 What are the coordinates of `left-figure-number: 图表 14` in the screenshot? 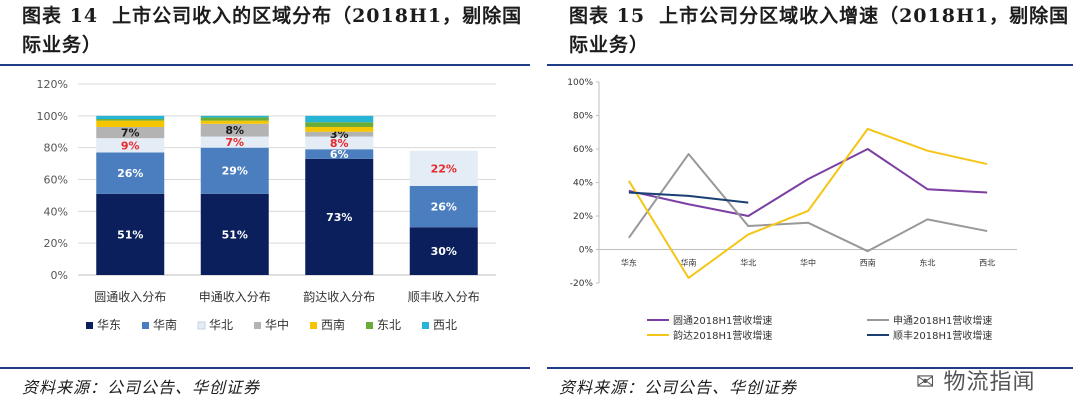 It's located at (60, 16).